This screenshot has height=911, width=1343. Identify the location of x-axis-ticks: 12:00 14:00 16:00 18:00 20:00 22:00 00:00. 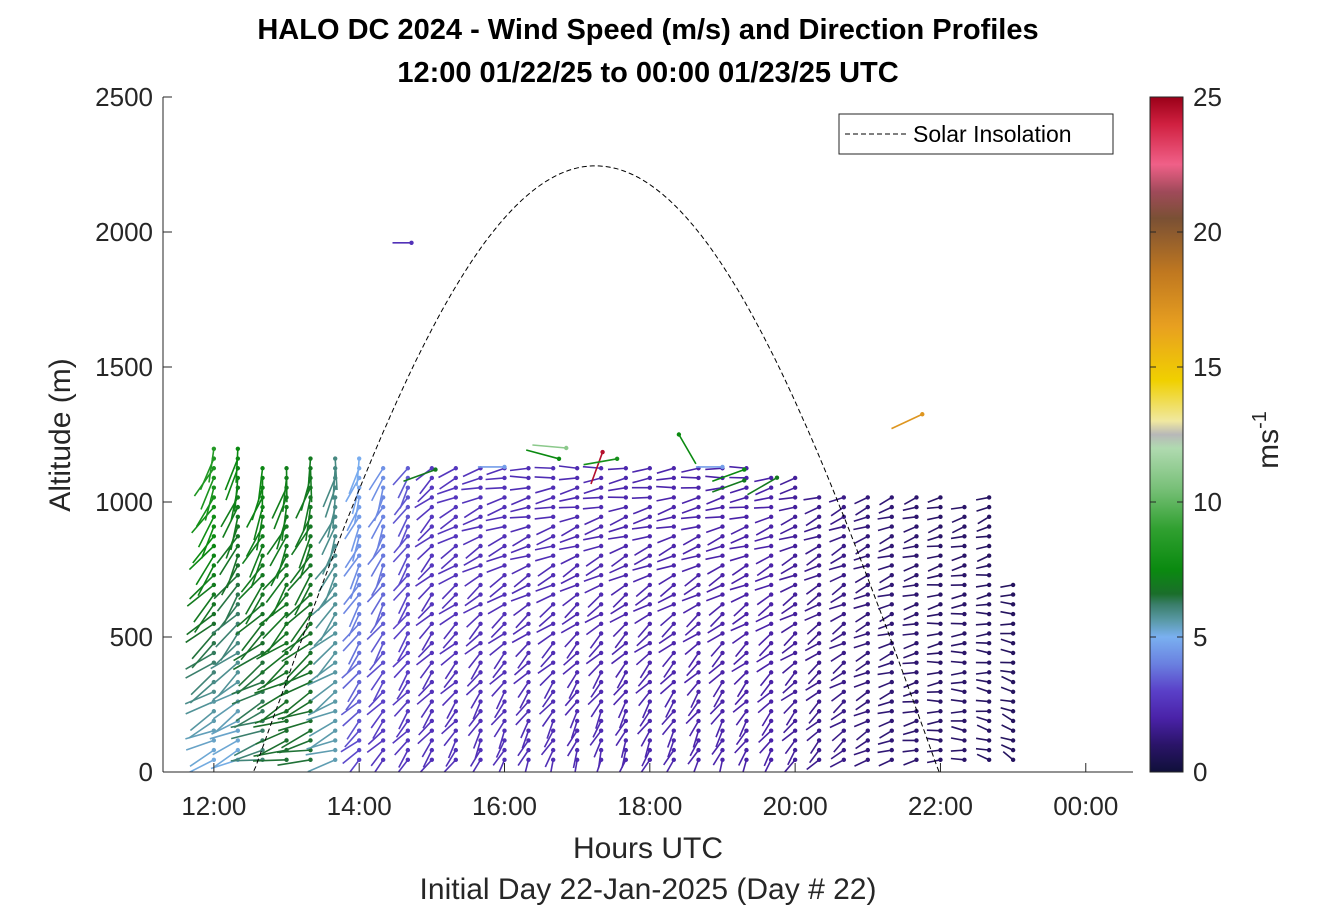
(649, 792).